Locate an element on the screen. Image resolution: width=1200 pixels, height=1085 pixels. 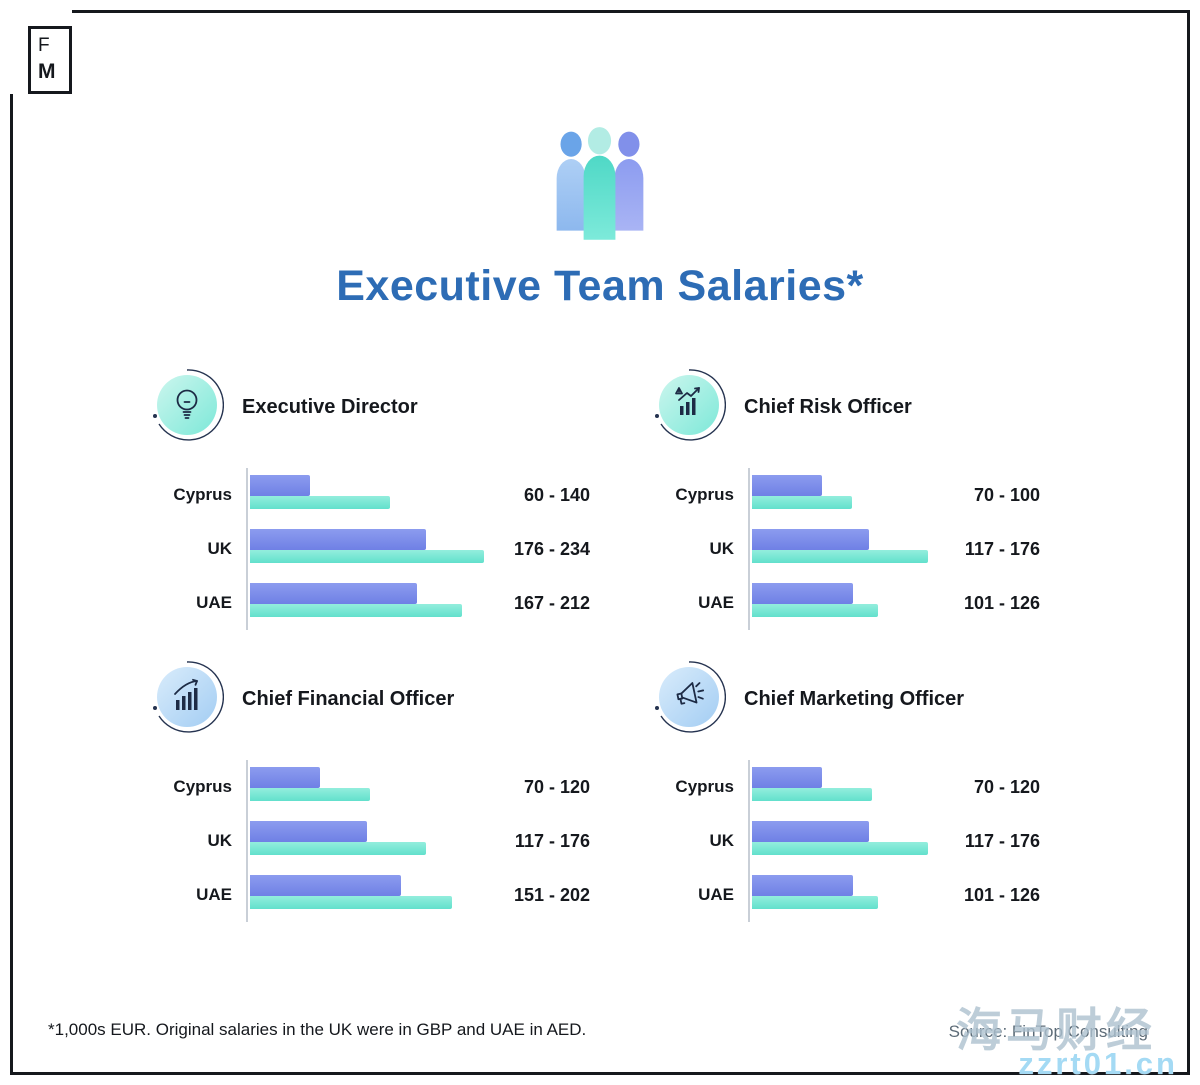
megaphone-icon is located at coordinates (689, 699).